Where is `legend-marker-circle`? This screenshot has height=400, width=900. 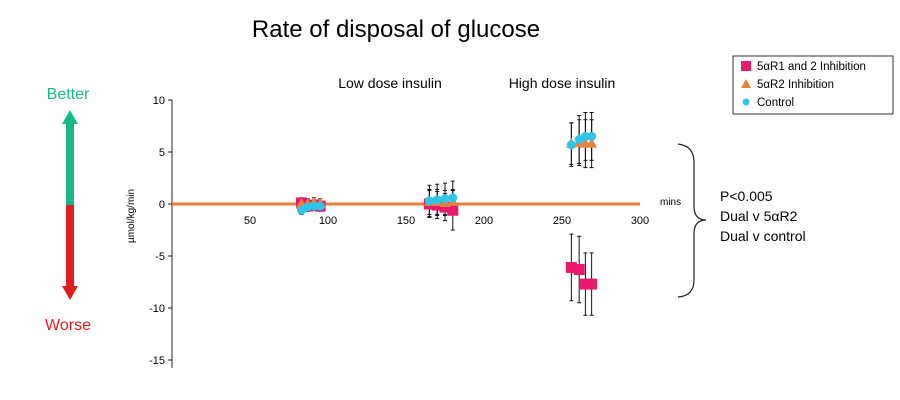
legend-marker-circle is located at coordinates (746, 102).